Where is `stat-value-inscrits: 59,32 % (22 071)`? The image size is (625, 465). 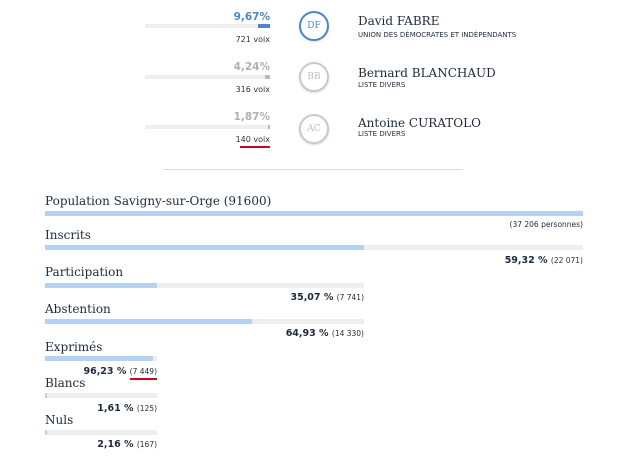
stat-value-inscrits: 59,32 % (22 071) is located at coordinates (544, 260).